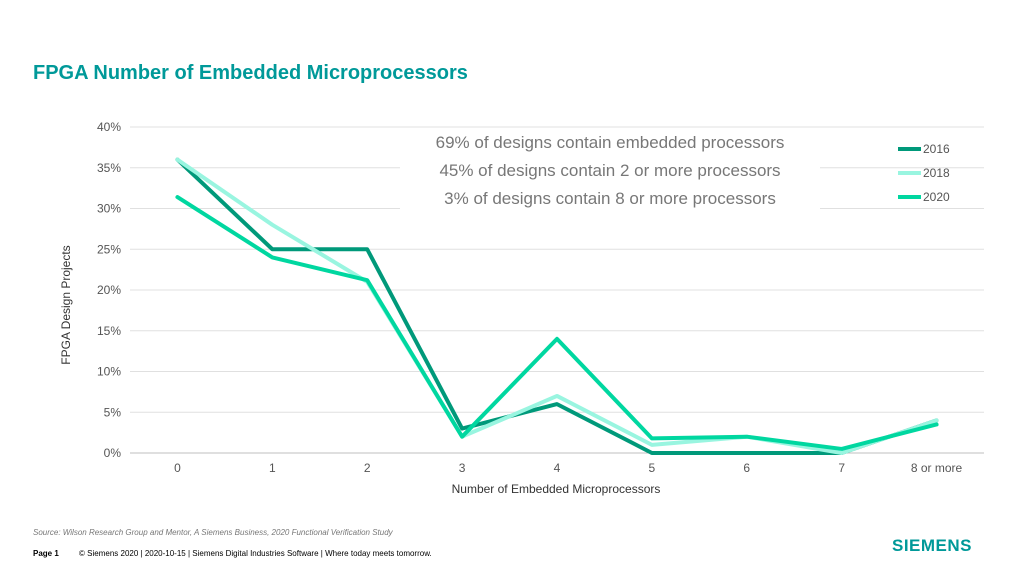  What do you see at coordinates (841, 468) in the screenshot?
I see `x-tick-label: 7` at bounding box center [841, 468].